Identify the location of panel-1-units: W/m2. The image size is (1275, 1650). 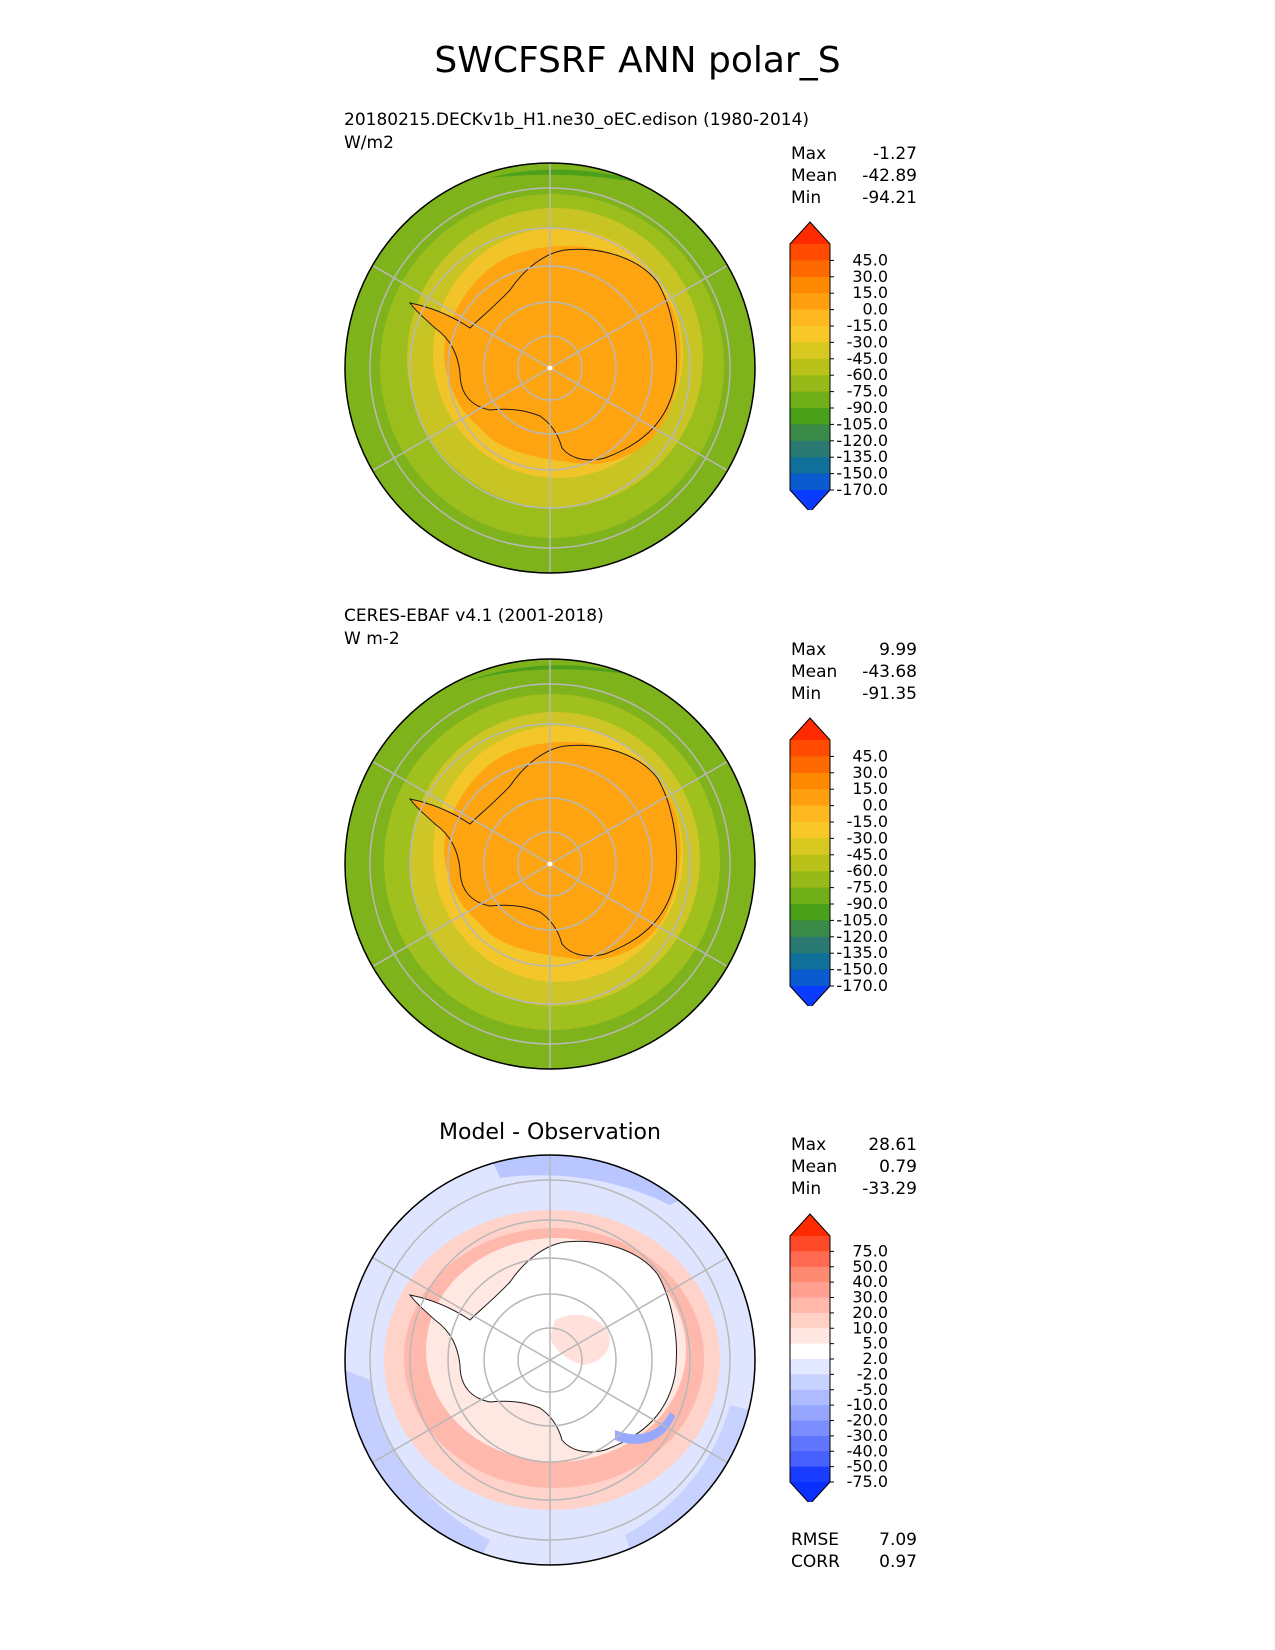
(369, 143).